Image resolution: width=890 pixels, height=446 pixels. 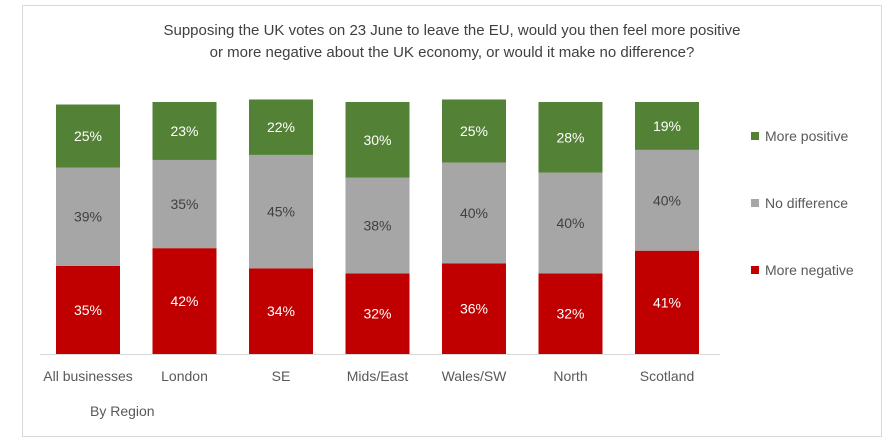 I want to click on data-label: 23%, so click(x=184, y=131).